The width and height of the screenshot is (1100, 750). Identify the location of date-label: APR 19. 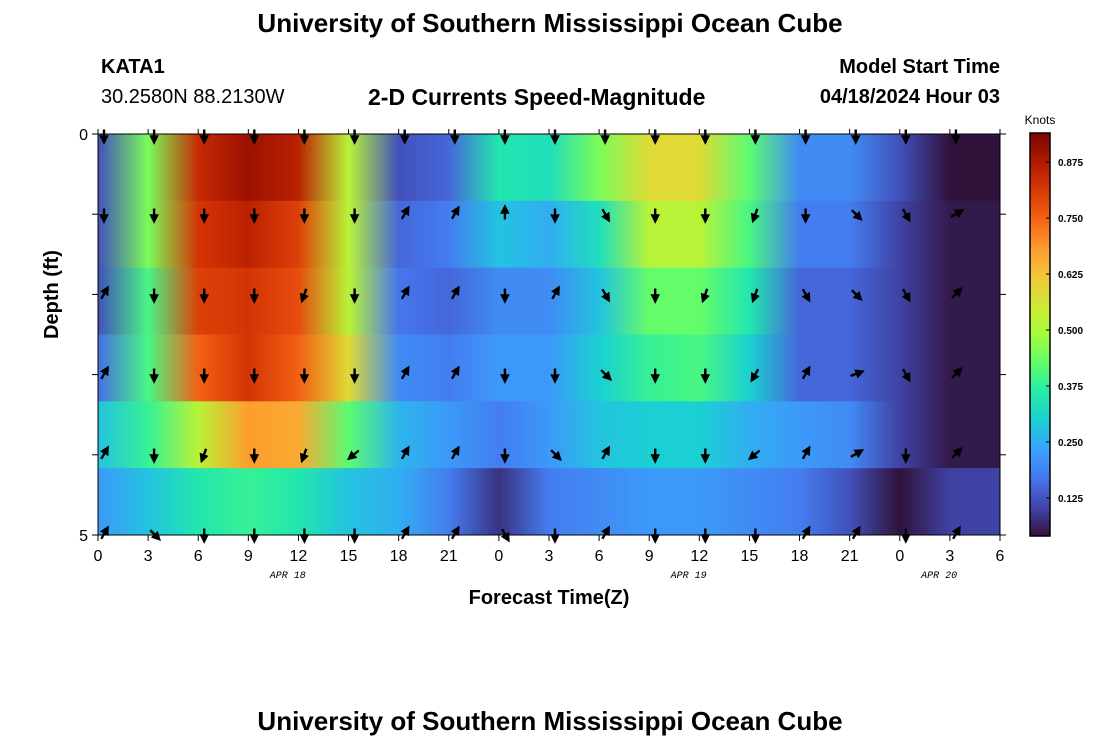
(688, 576).